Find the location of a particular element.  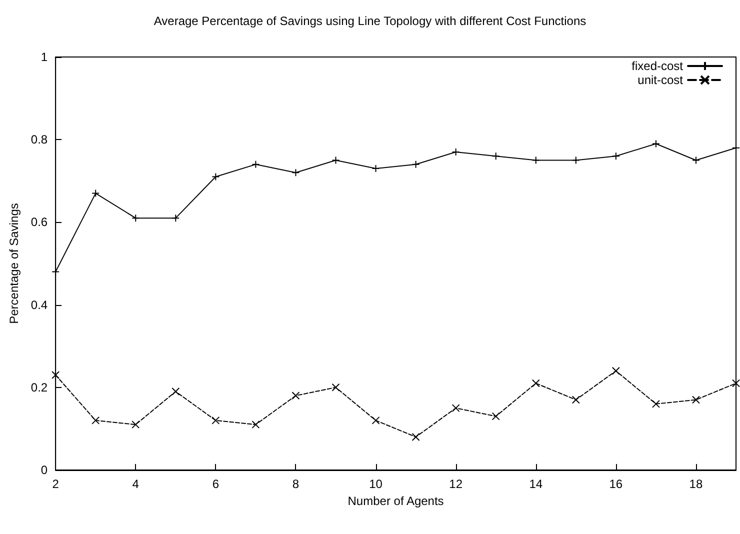

y-tick-label: 0.6 is located at coordinates (39, 222).